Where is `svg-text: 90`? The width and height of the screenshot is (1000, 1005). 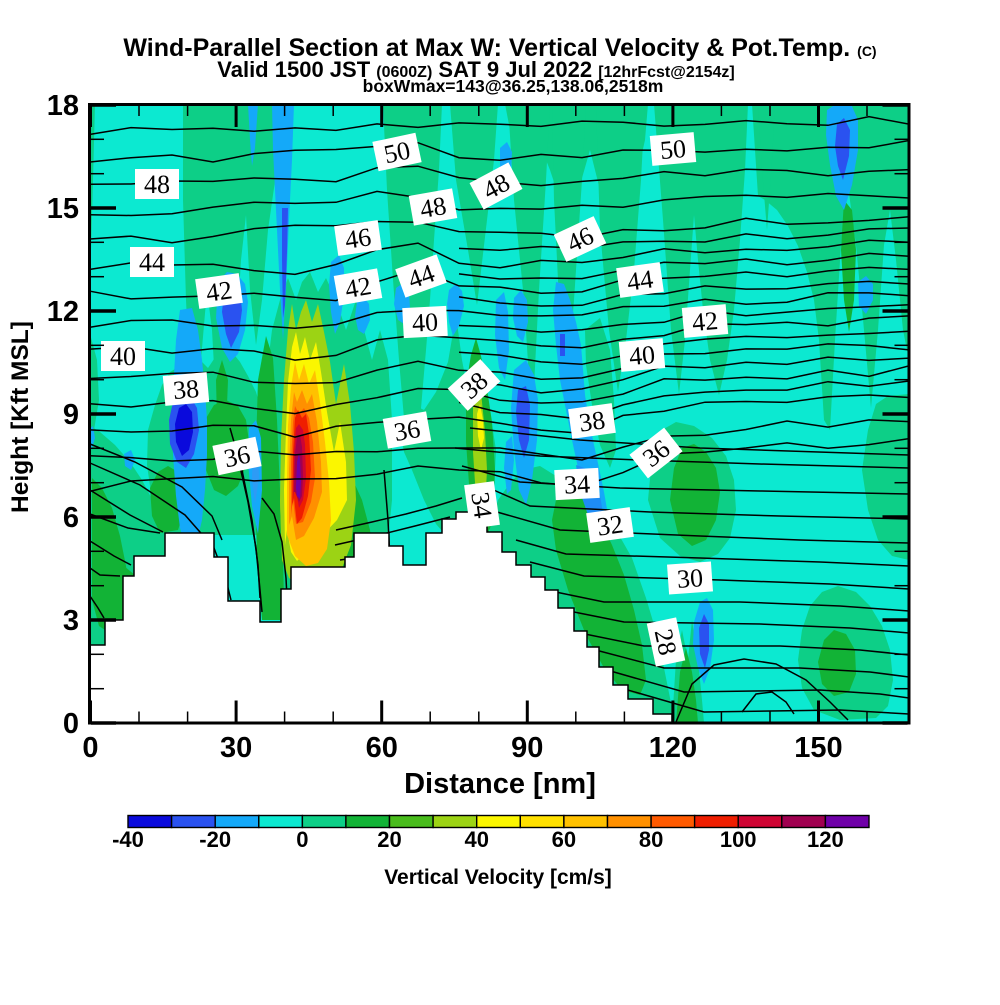 svg-text: 90 is located at coordinates (527, 748).